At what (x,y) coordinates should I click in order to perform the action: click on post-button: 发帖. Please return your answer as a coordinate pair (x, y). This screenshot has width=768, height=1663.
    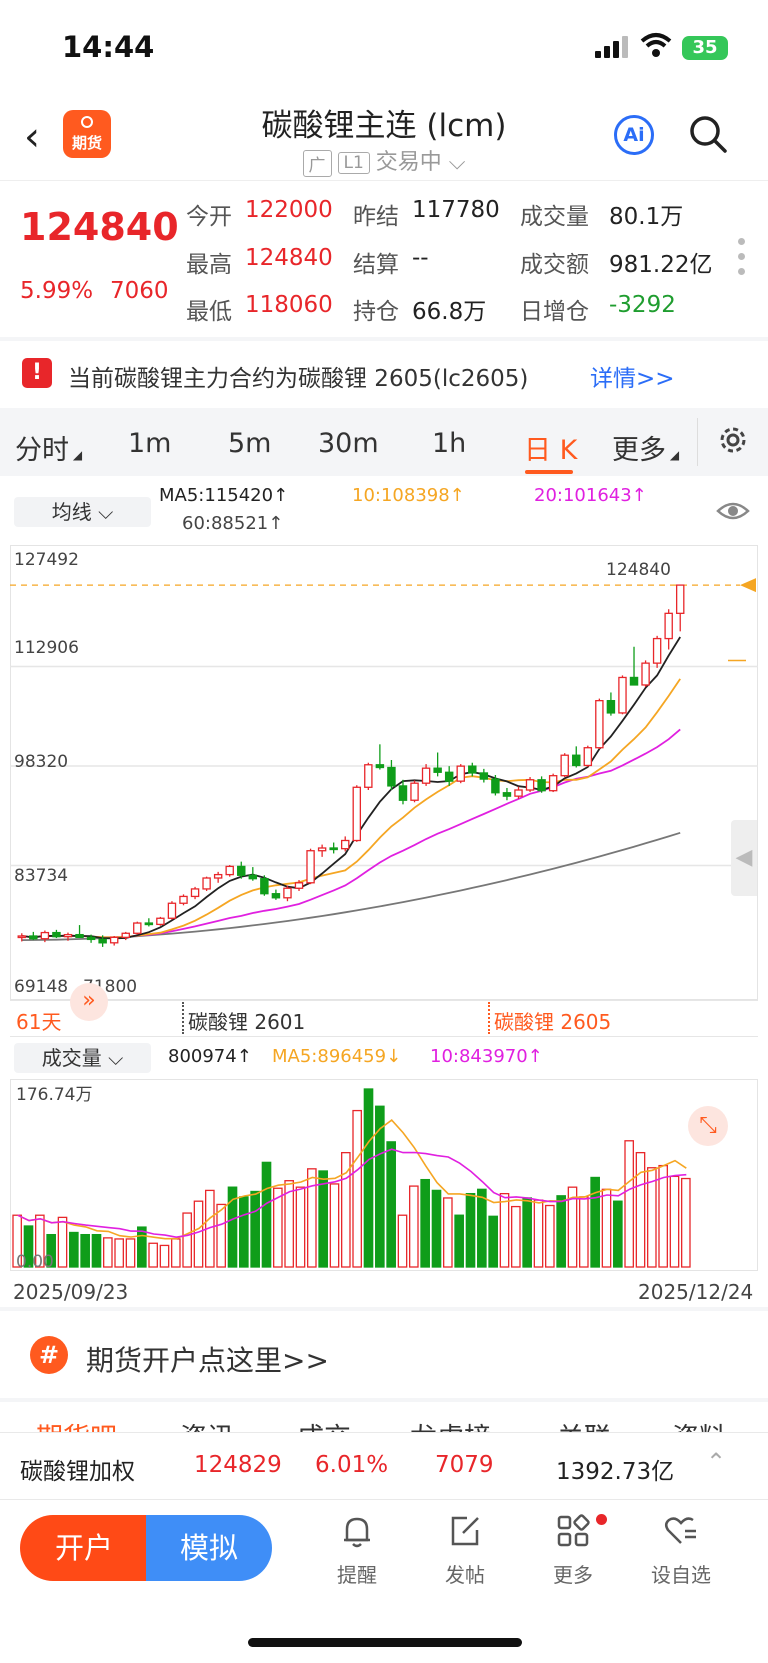
    Looking at the image, I should click on (465, 1550).